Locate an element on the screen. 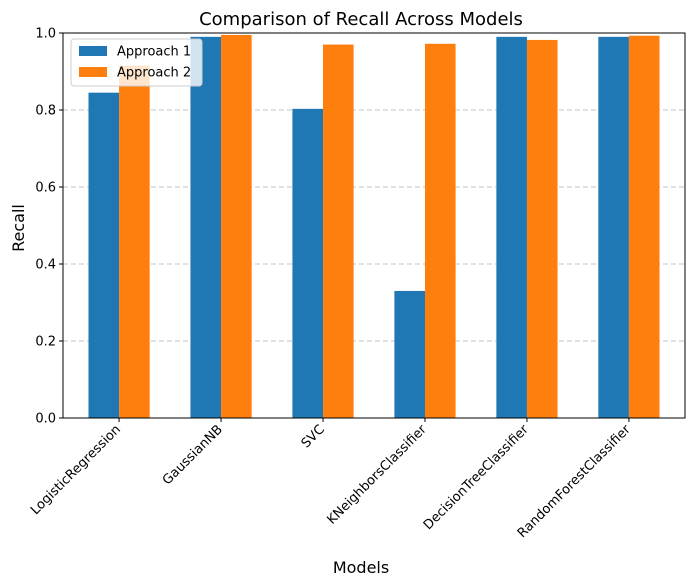  y-axis-title: Recall is located at coordinates (18, 228).